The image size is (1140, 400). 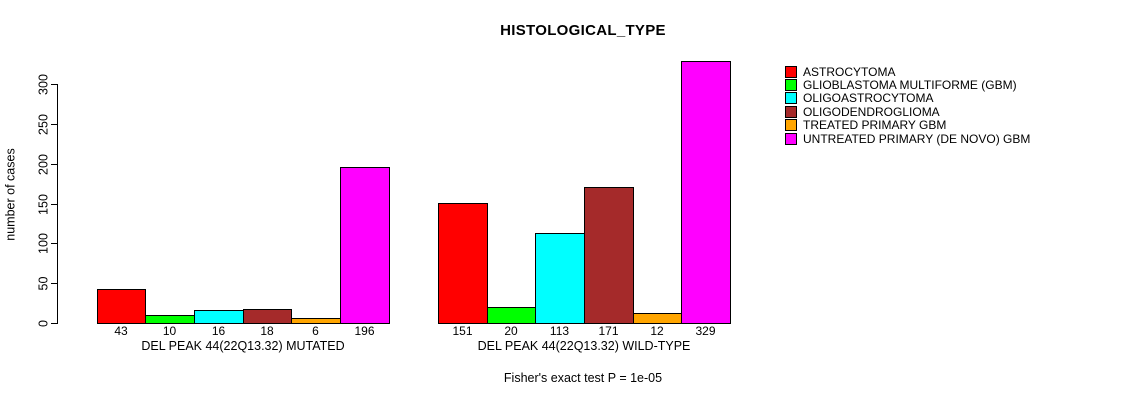 What do you see at coordinates (875, 125) in the screenshot?
I see `legend-label: TREATED PRIMARY GBM` at bounding box center [875, 125].